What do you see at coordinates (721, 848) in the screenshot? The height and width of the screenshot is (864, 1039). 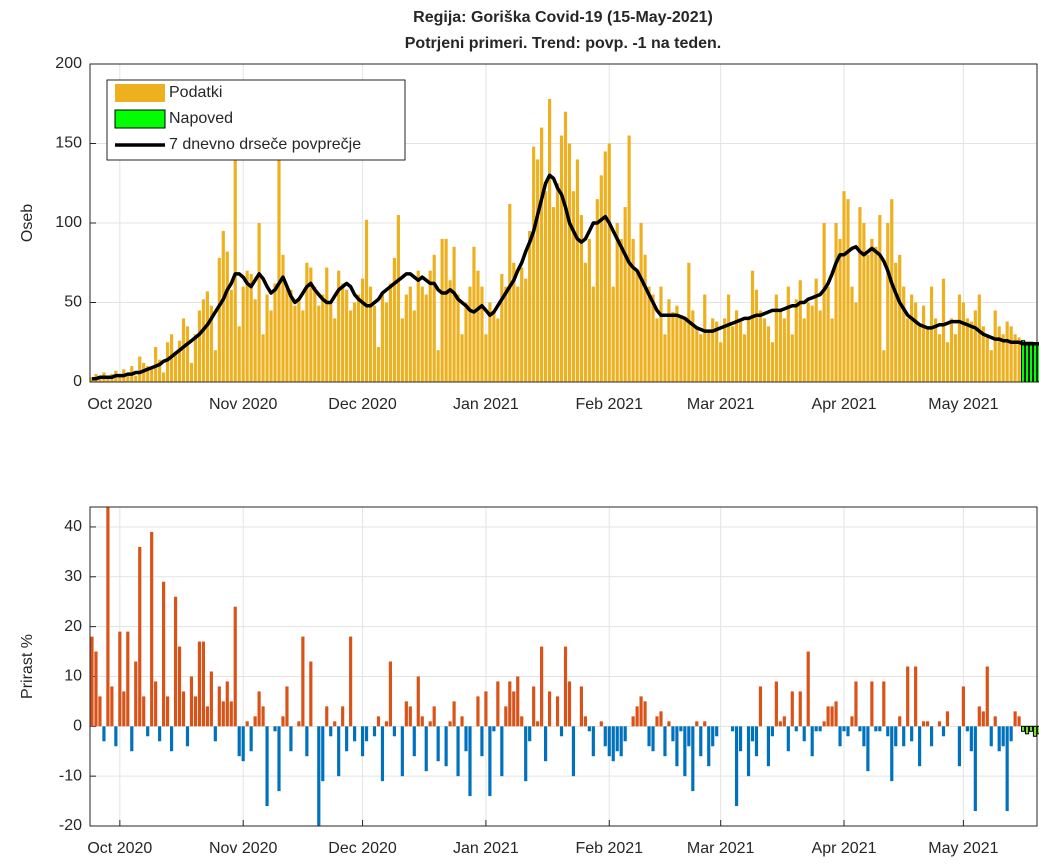 I see `x-tick-label: Mar 2021` at bounding box center [721, 848].